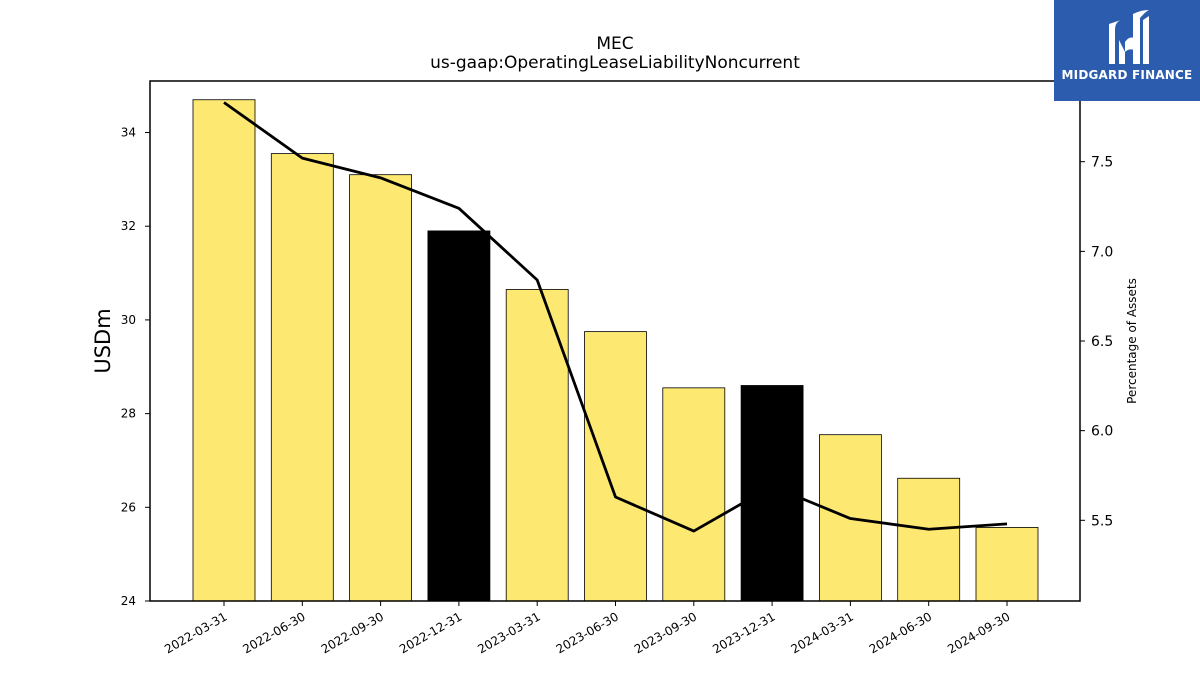 The image size is (1200, 675). Describe the element at coordinates (743, 632) in the screenshot. I see `x-tick-label: 2023-12-31` at that location.